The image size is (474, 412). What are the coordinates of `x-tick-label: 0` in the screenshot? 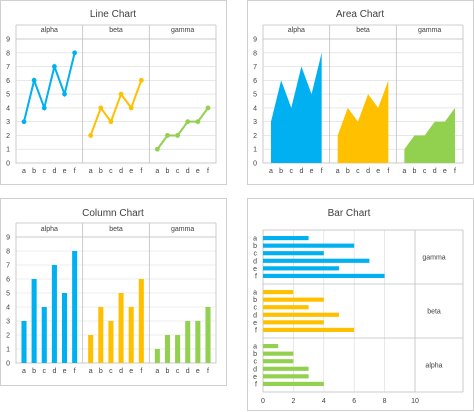 It's located at (263, 401).